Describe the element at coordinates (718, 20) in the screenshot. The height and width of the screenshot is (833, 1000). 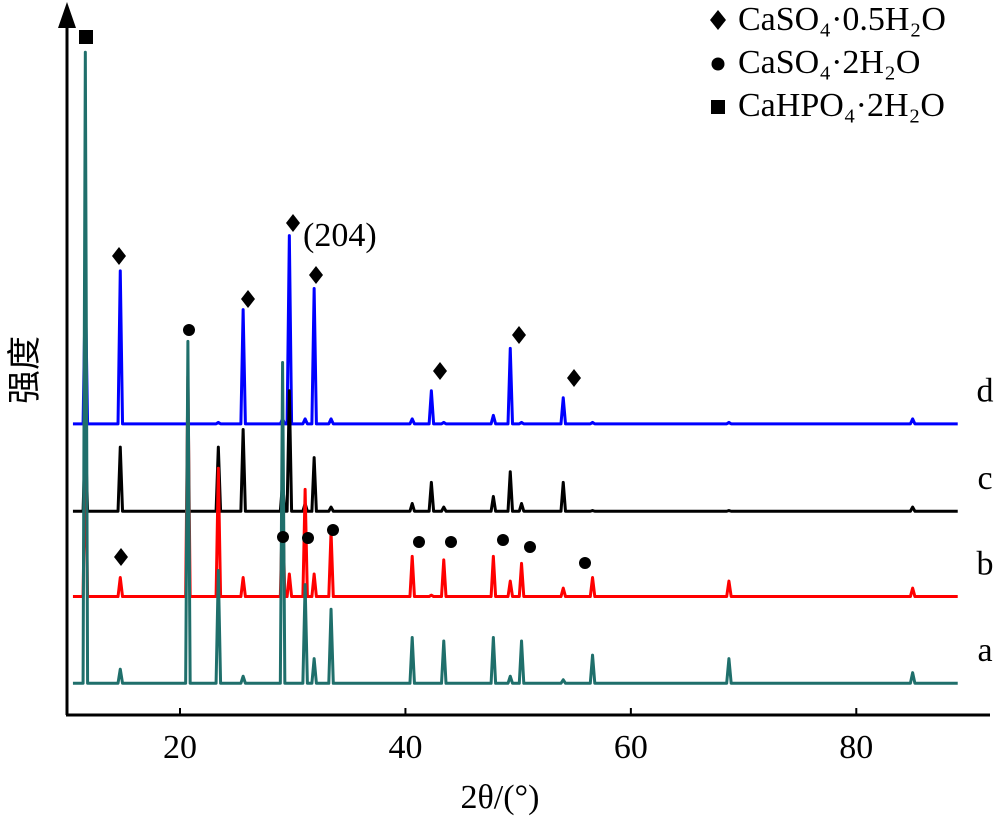
I see `legend-diamond` at that location.